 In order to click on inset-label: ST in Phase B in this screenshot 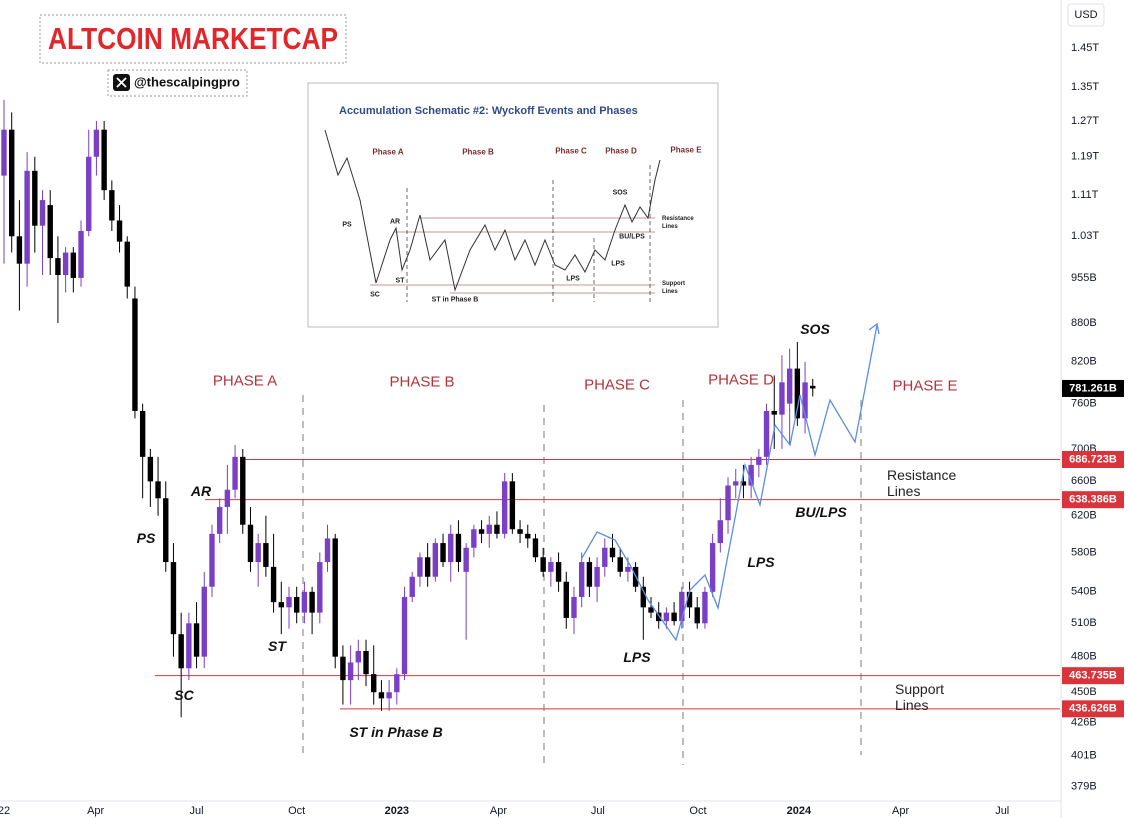, I will do `click(455, 300)`.